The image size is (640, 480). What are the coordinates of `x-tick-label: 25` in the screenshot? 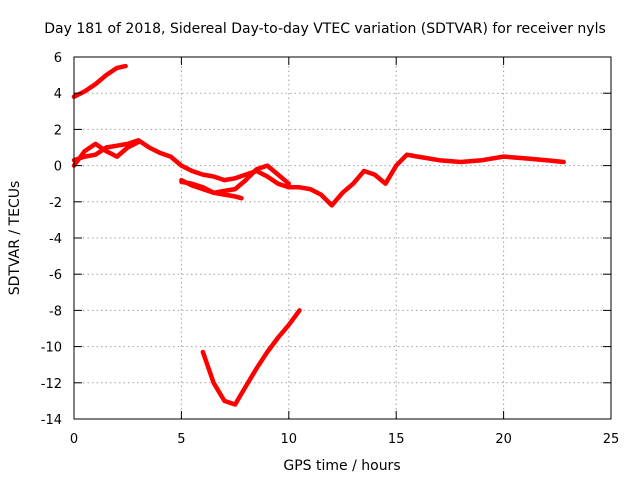 It's located at (611, 439).